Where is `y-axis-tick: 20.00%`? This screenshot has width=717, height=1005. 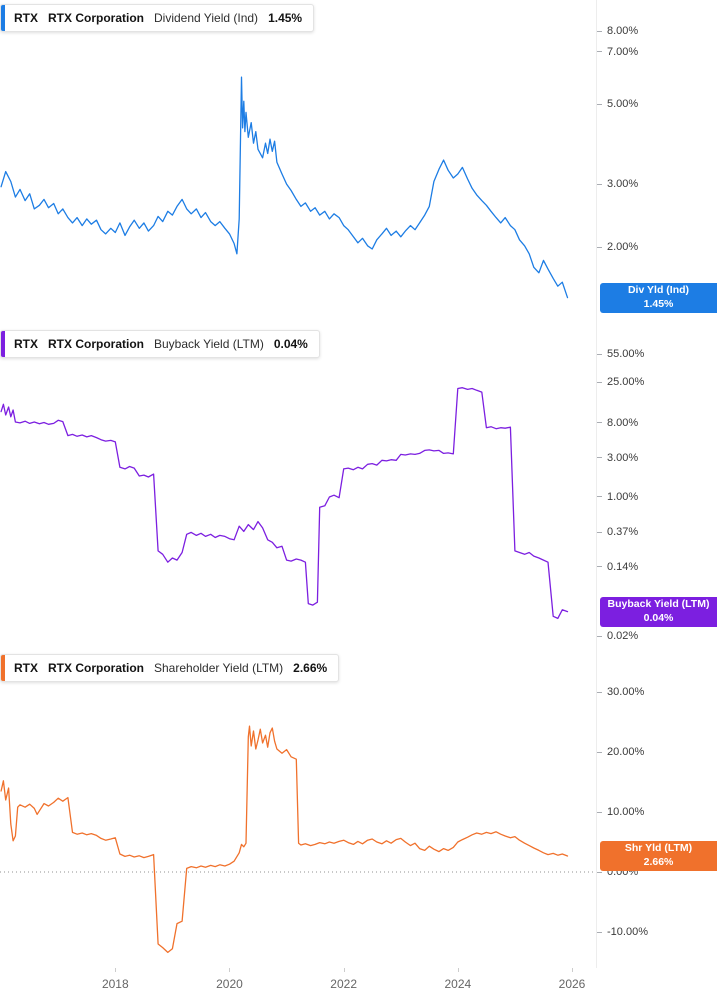 y-axis-tick: 20.00% is located at coordinates (620, 752).